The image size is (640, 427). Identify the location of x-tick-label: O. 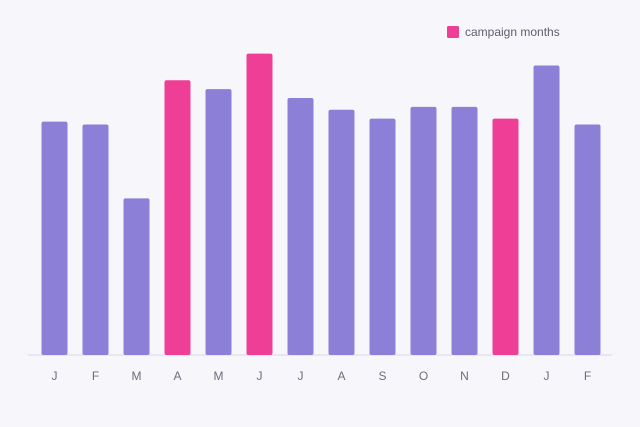
(423, 376).